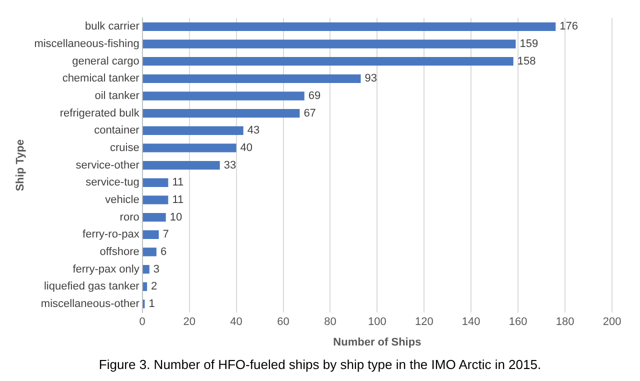  Describe the element at coordinates (92, 286) in the screenshot. I see `y-tick-label: liquefied gas tanker` at that location.